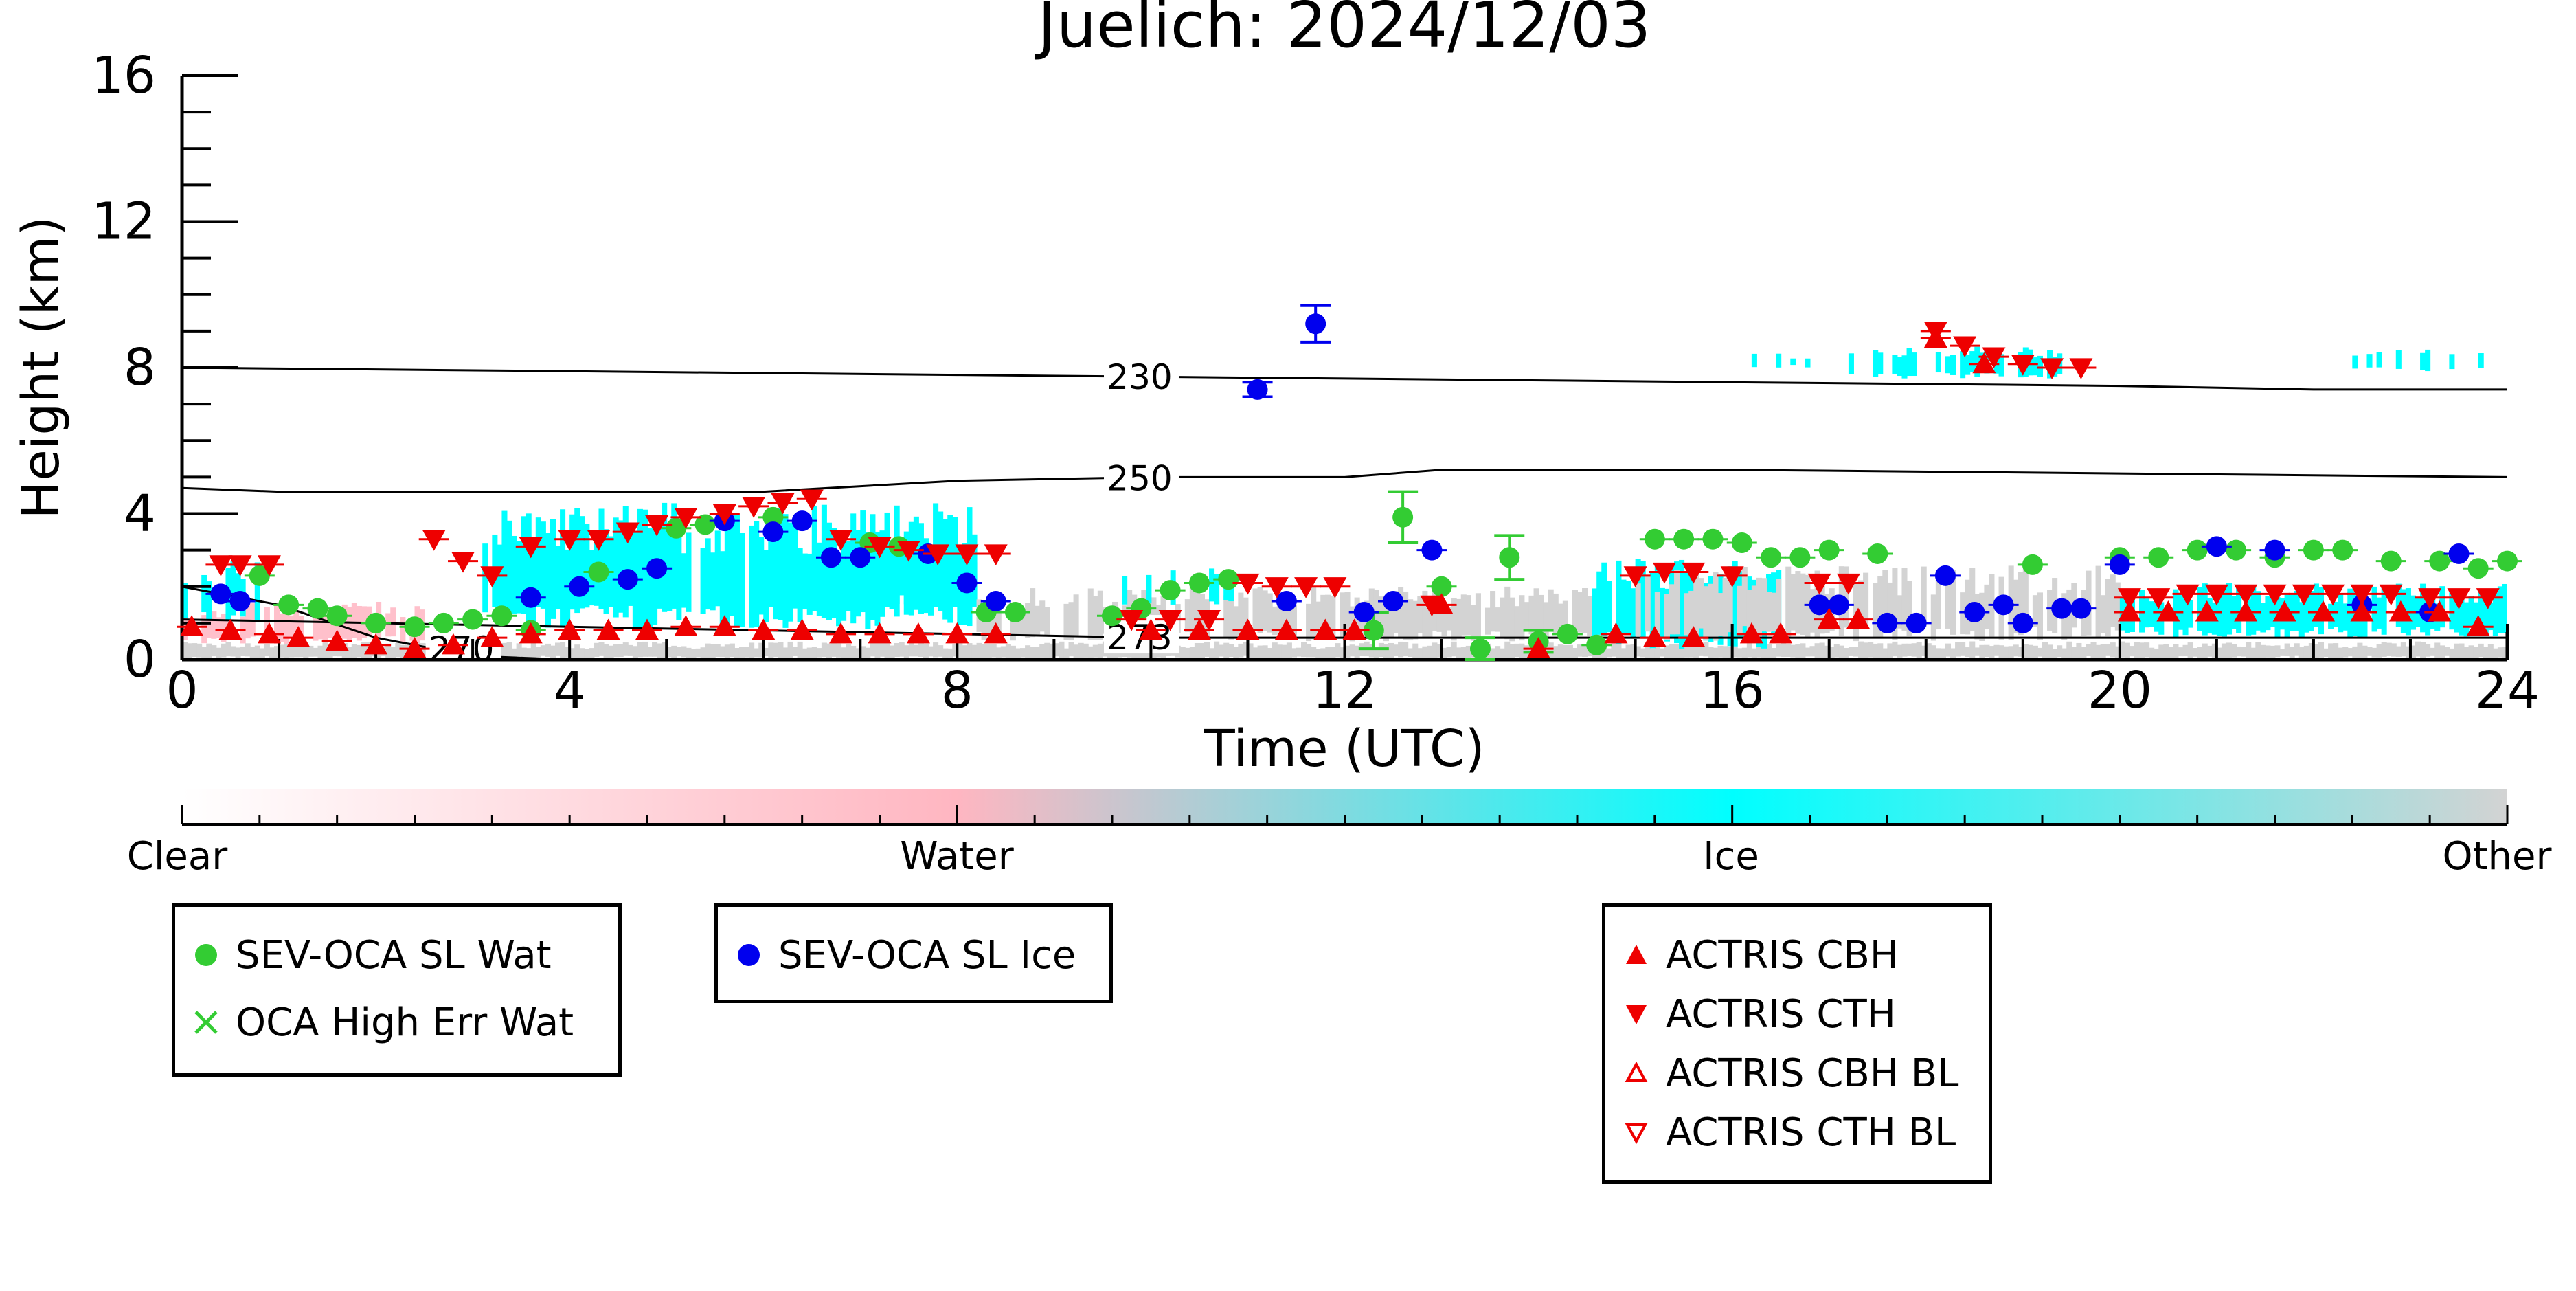  What do you see at coordinates (140, 367) in the screenshot?
I see `y-tick-label: 8` at bounding box center [140, 367].